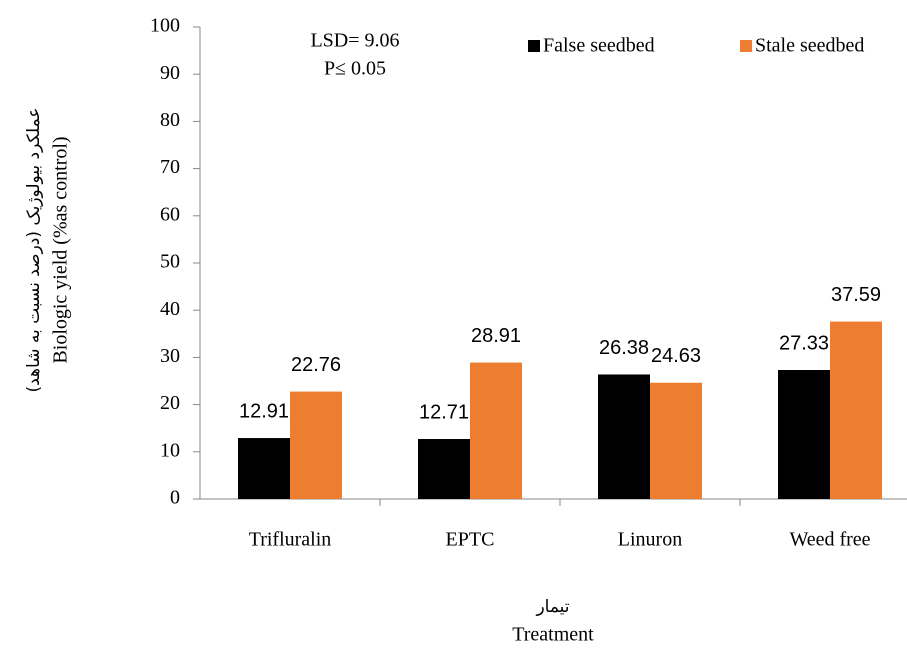 Image resolution: width=907 pixels, height=651 pixels. I want to click on value-label: 12.71, so click(444, 412).